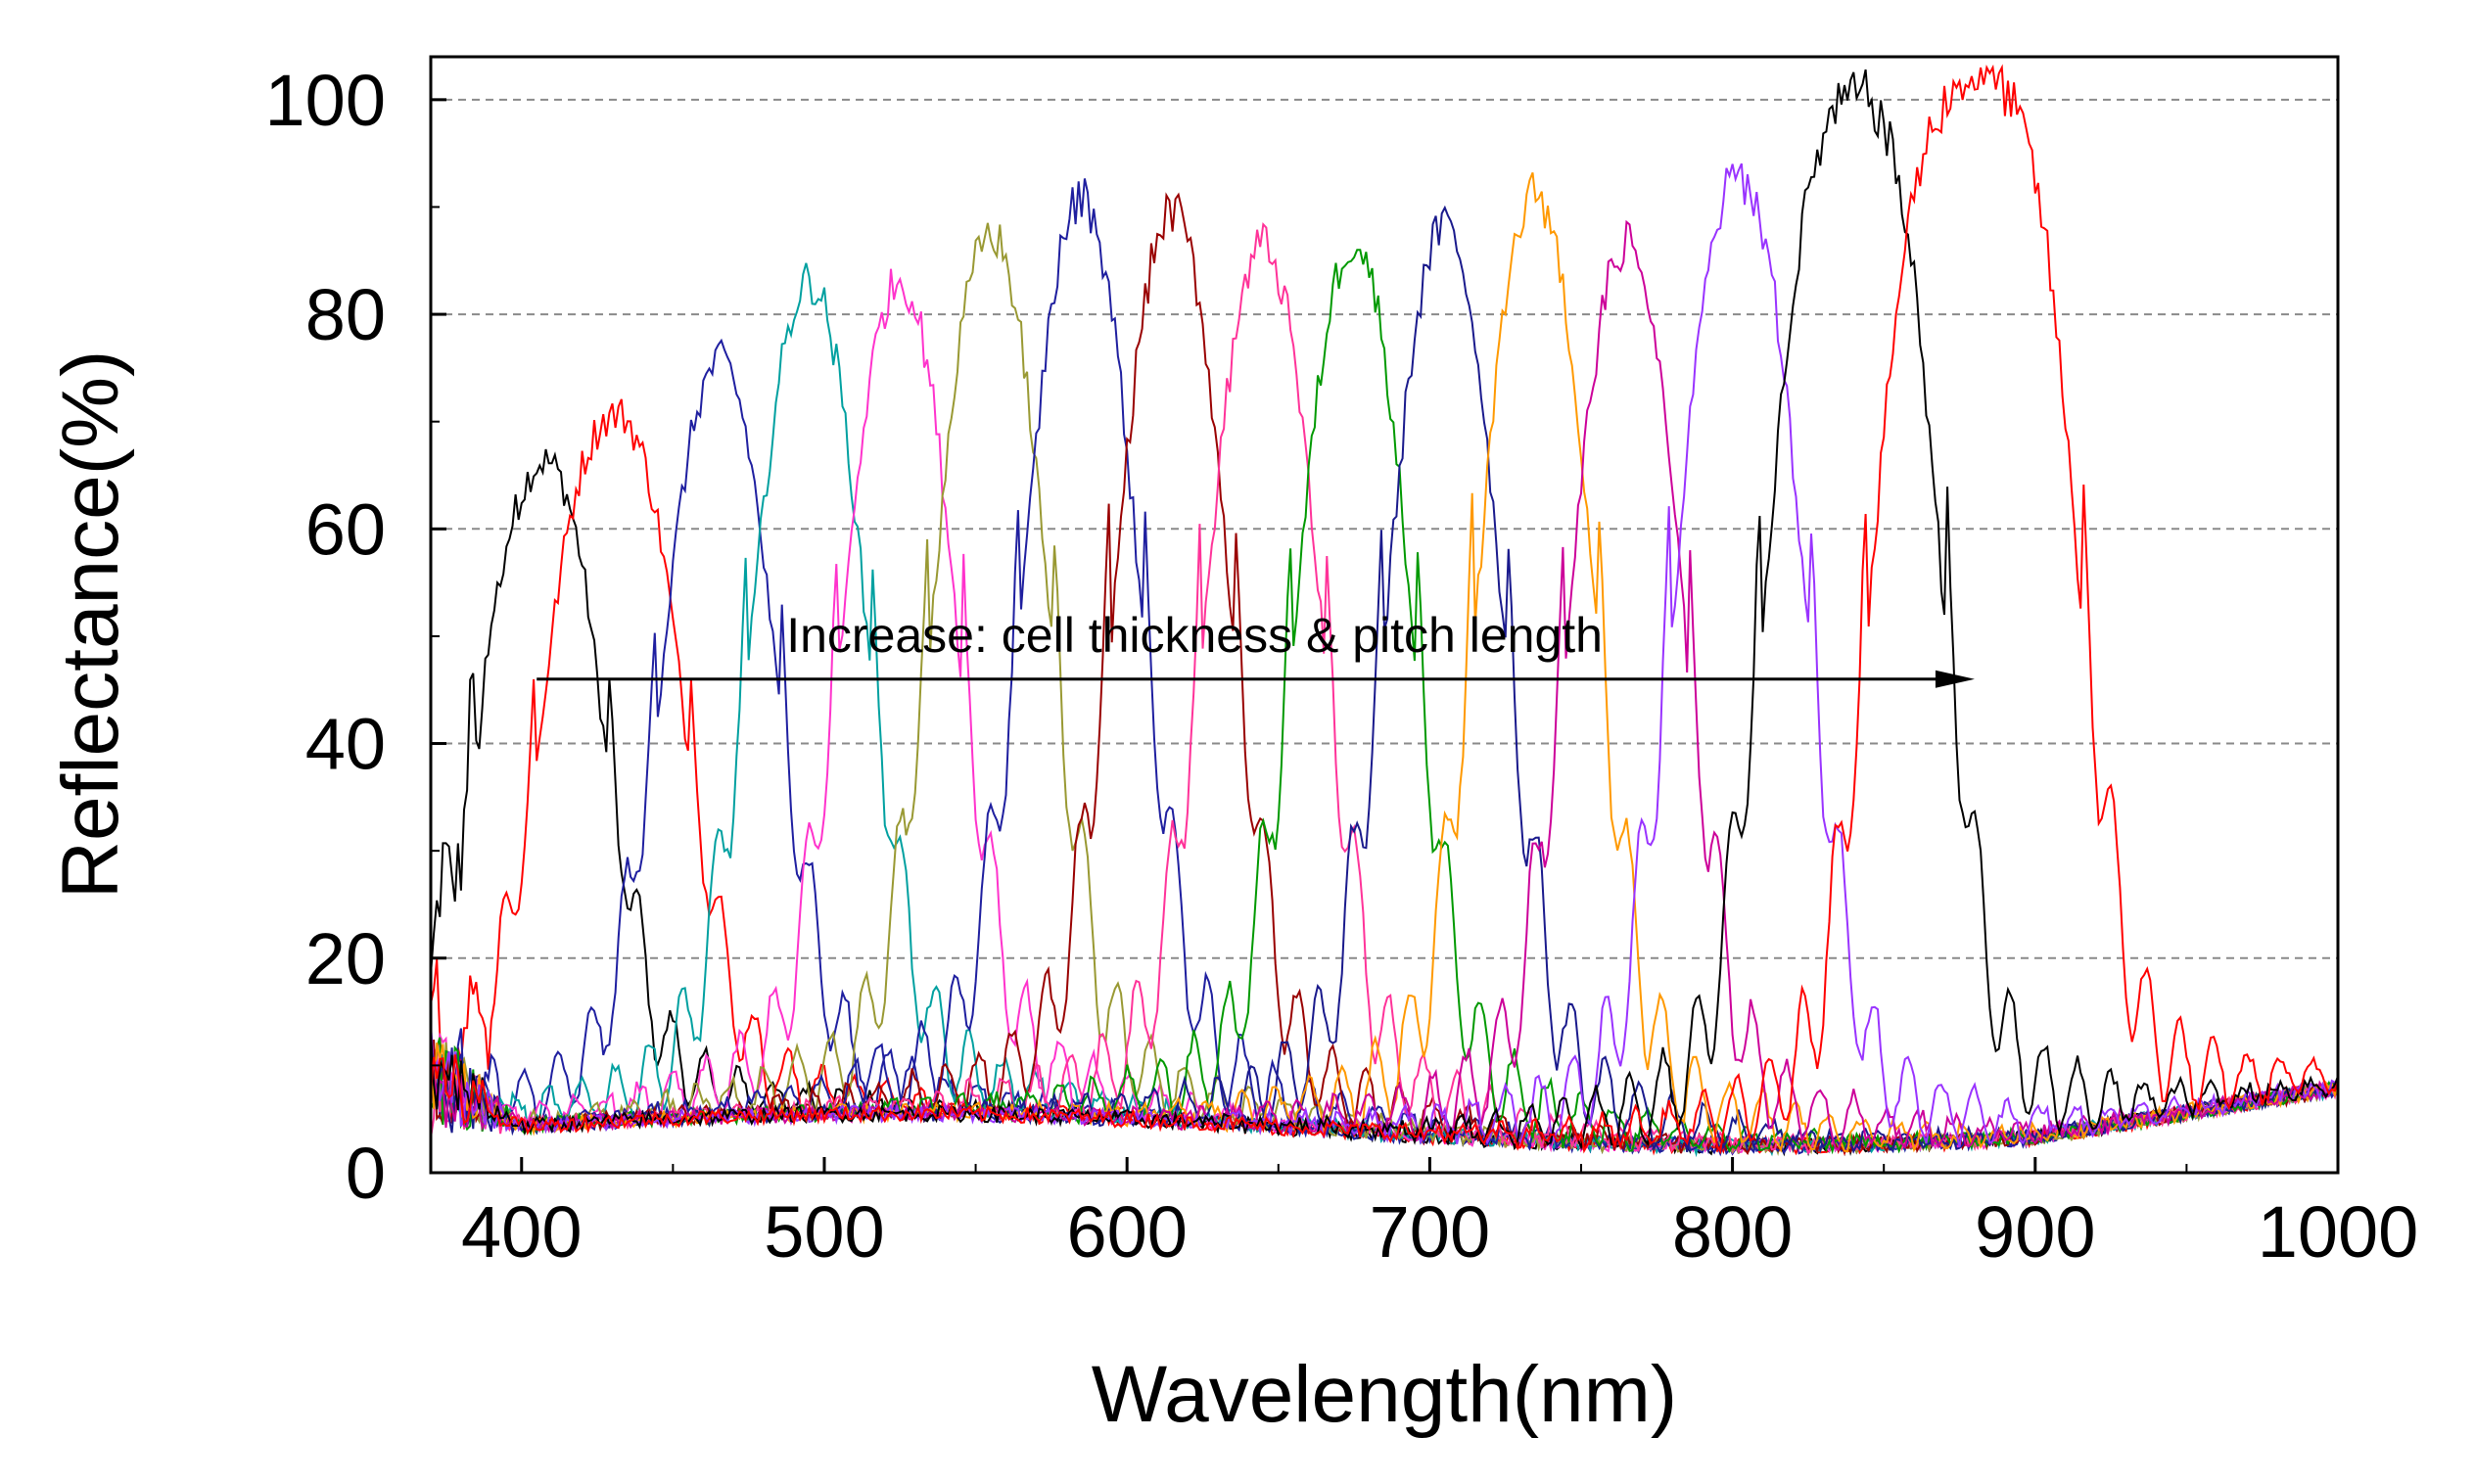  What do you see at coordinates (521, 1232) in the screenshot?
I see `x-tick-label-400: 400` at bounding box center [521, 1232].